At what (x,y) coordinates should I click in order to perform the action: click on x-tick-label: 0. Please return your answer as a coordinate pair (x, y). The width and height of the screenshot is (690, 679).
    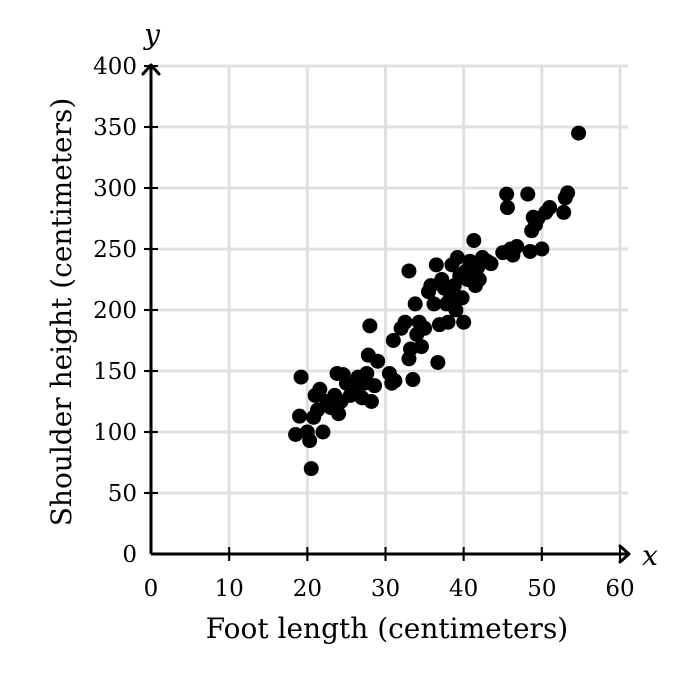
    Looking at the image, I should click on (151, 589).